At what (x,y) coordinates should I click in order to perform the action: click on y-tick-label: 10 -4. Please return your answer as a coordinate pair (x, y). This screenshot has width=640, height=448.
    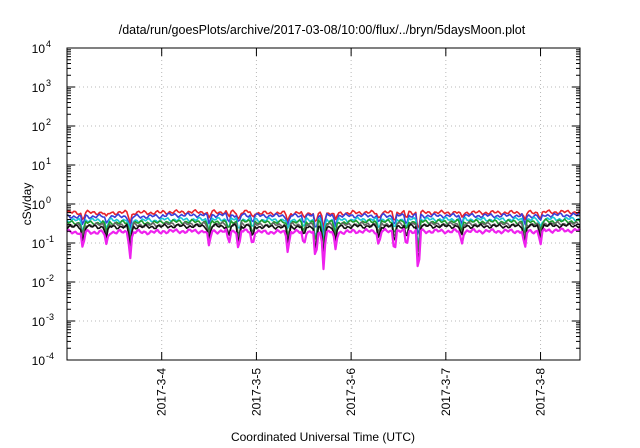
    Looking at the image, I should click on (43, 359).